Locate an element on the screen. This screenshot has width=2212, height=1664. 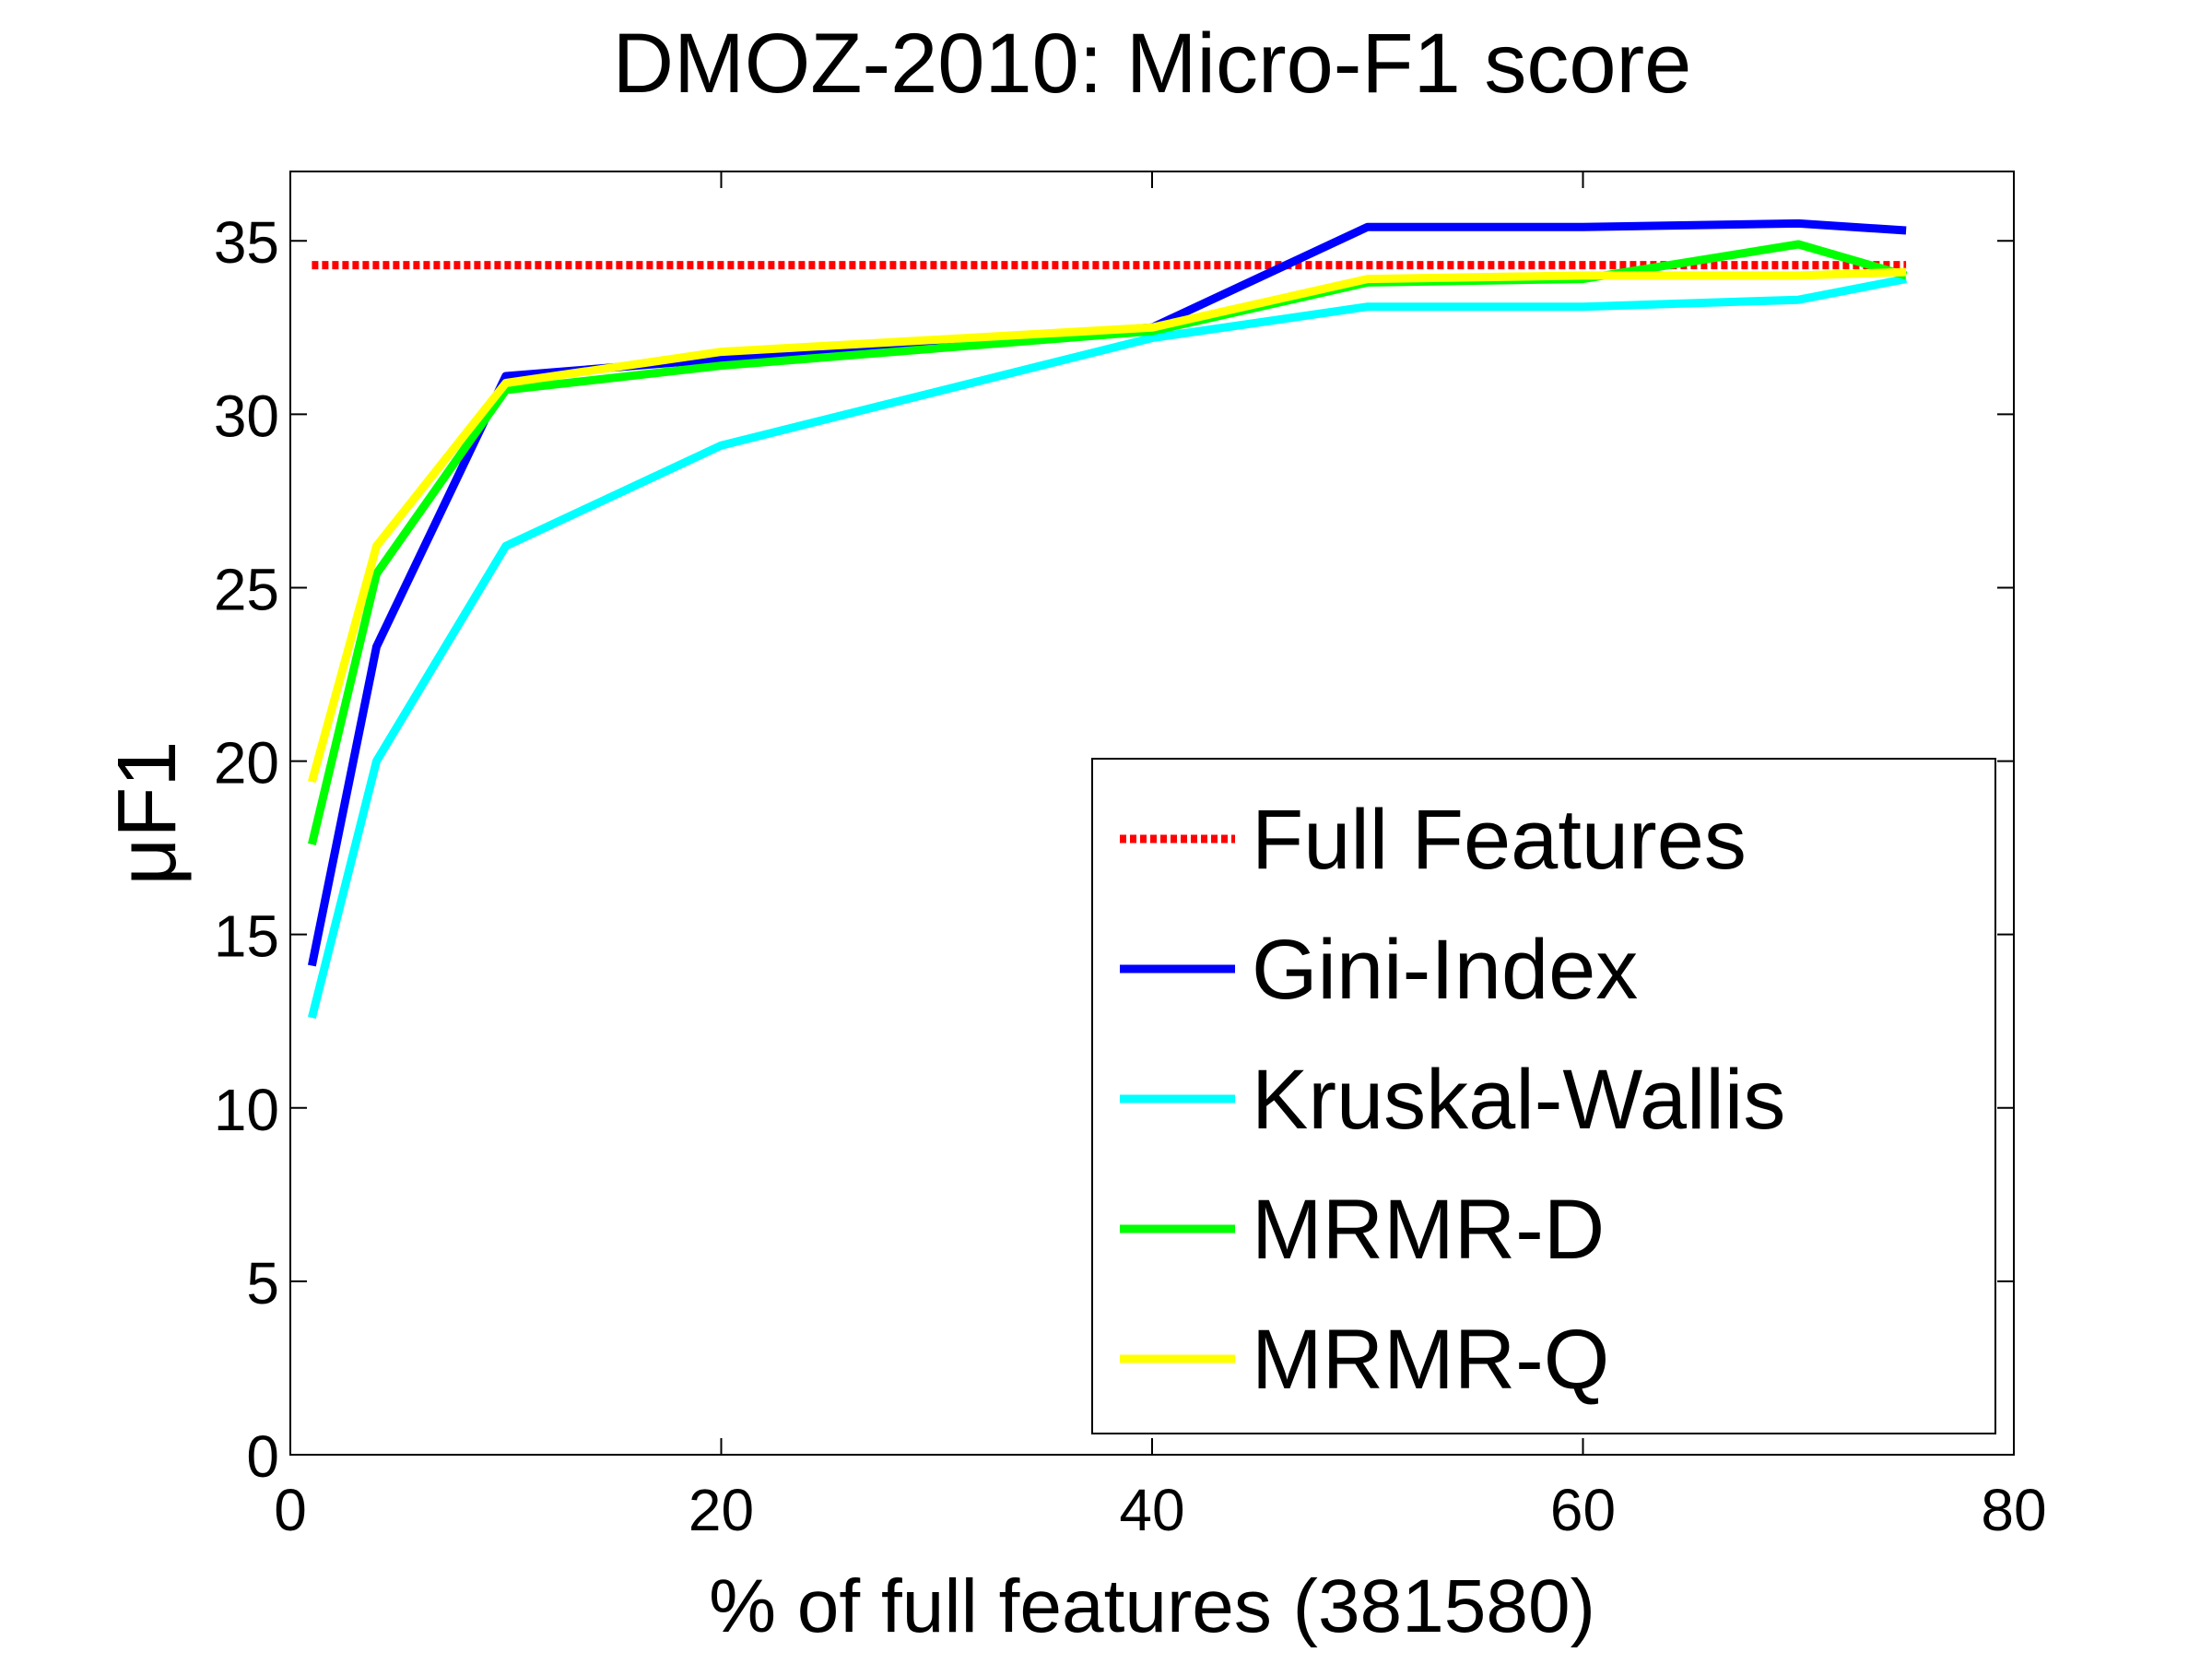
x-tick-label: 80 is located at coordinates (2013, 1510).